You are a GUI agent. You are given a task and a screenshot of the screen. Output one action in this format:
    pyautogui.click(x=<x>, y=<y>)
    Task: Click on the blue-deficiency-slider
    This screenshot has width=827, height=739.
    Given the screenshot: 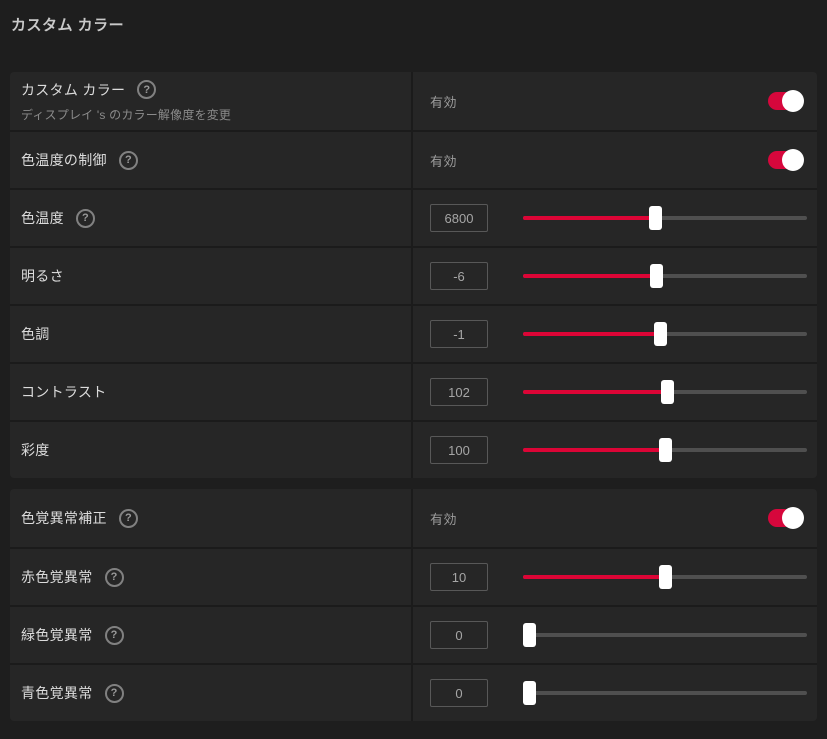 What is the action you would take?
    pyautogui.click(x=665, y=693)
    